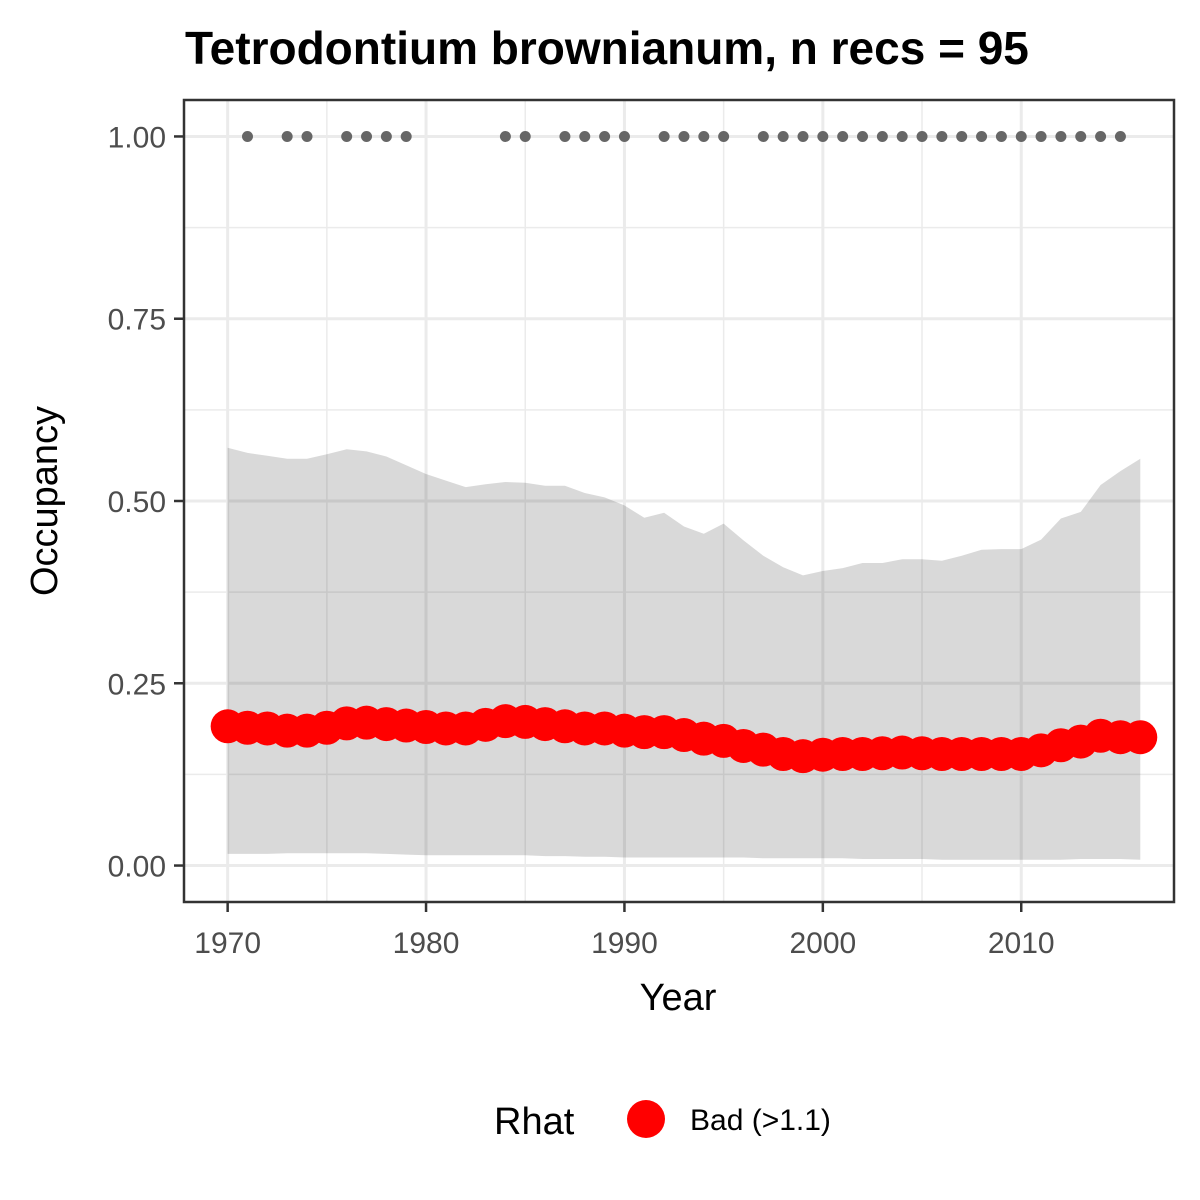 Image resolution: width=1200 pixels, height=1200 pixels. I want to click on x-tick-label: 1970, so click(227, 943).